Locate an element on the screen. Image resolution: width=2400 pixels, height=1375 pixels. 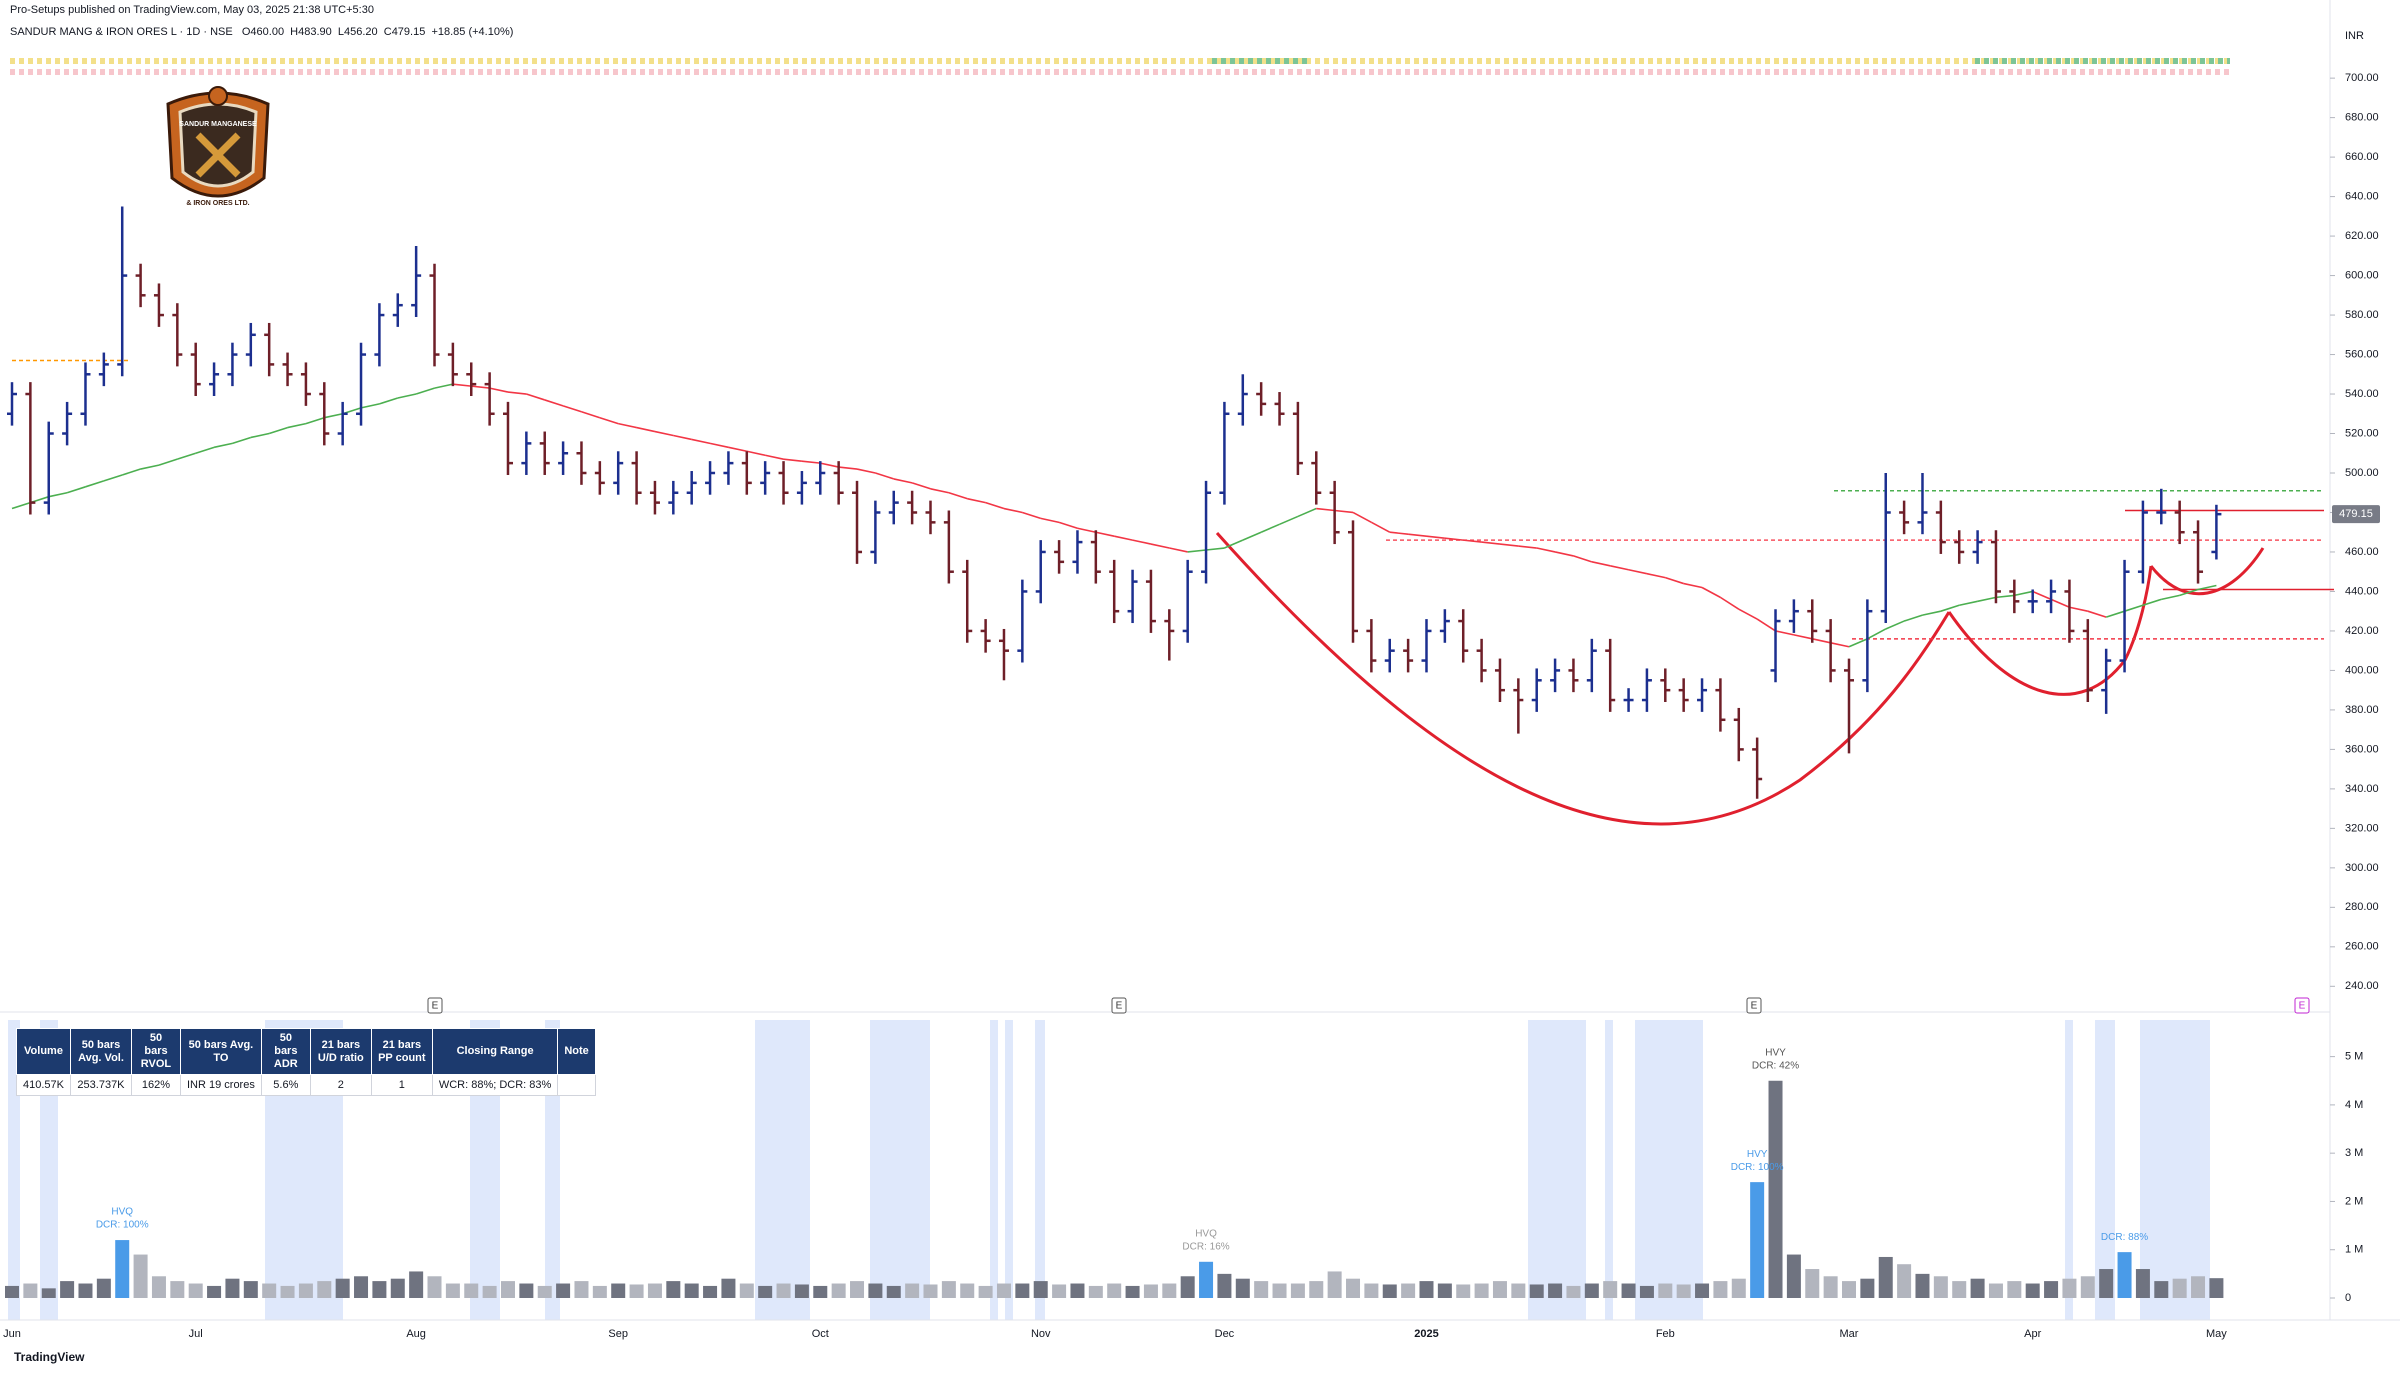
volume-tick-label: 0 is located at coordinates (2348, 1298).